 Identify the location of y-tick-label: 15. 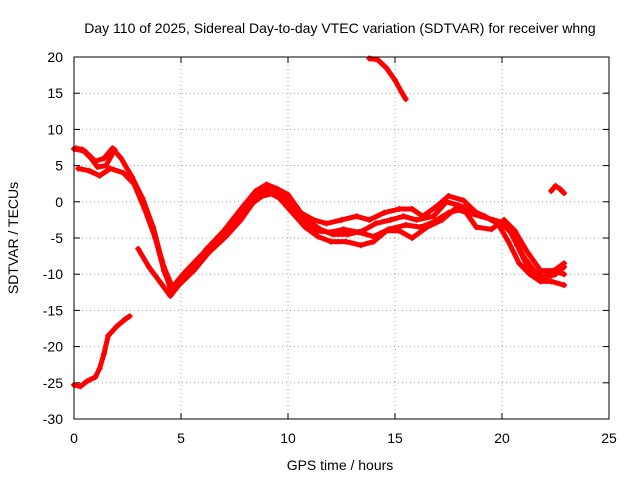
(55, 93).